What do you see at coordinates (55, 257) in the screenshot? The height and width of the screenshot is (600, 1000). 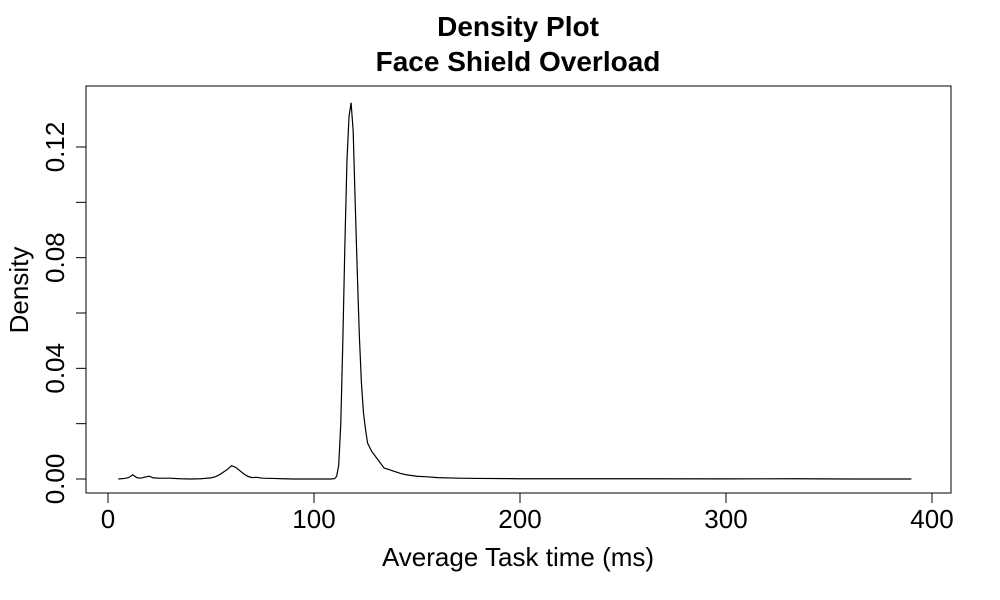 I see `y-tick-label: 0.08` at bounding box center [55, 257].